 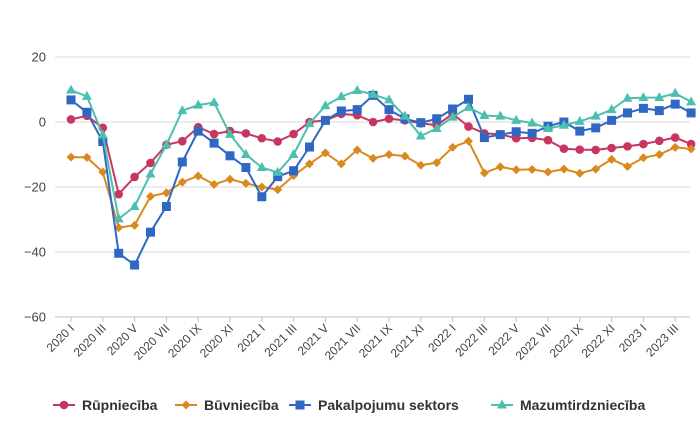 I want to click on legend-item-rupnieciba: Rūpniecība, so click(x=105, y=405).